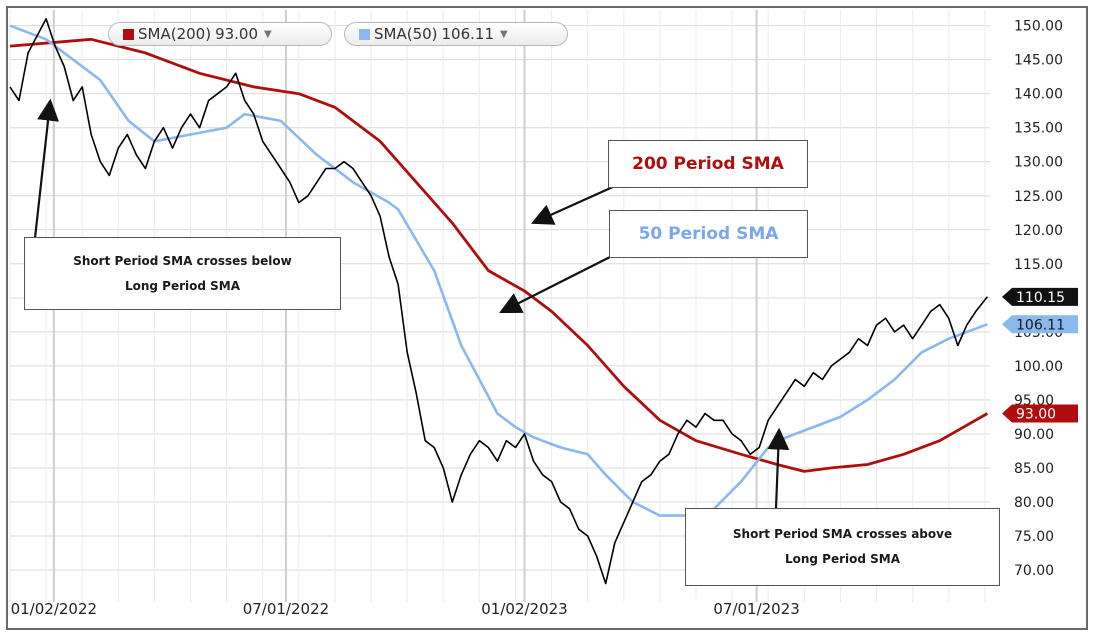 Image resolution: width=1096 pixels, height=641 pixels. Describe the element at coordinates (175, 34) in the screenshot. I see `legend-sma200-label: SMA(200)` at that location.